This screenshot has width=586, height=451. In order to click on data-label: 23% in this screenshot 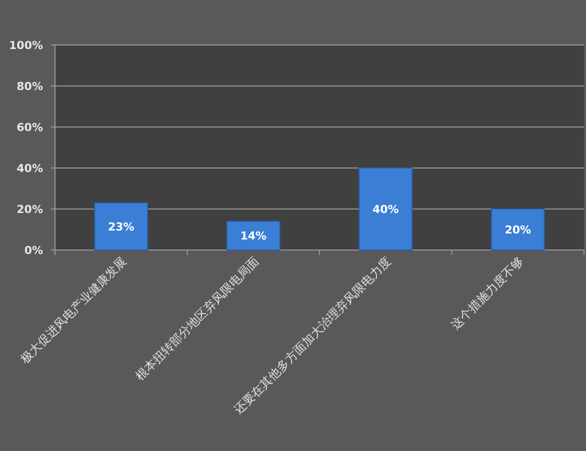, I will do `click(121, 227)`.